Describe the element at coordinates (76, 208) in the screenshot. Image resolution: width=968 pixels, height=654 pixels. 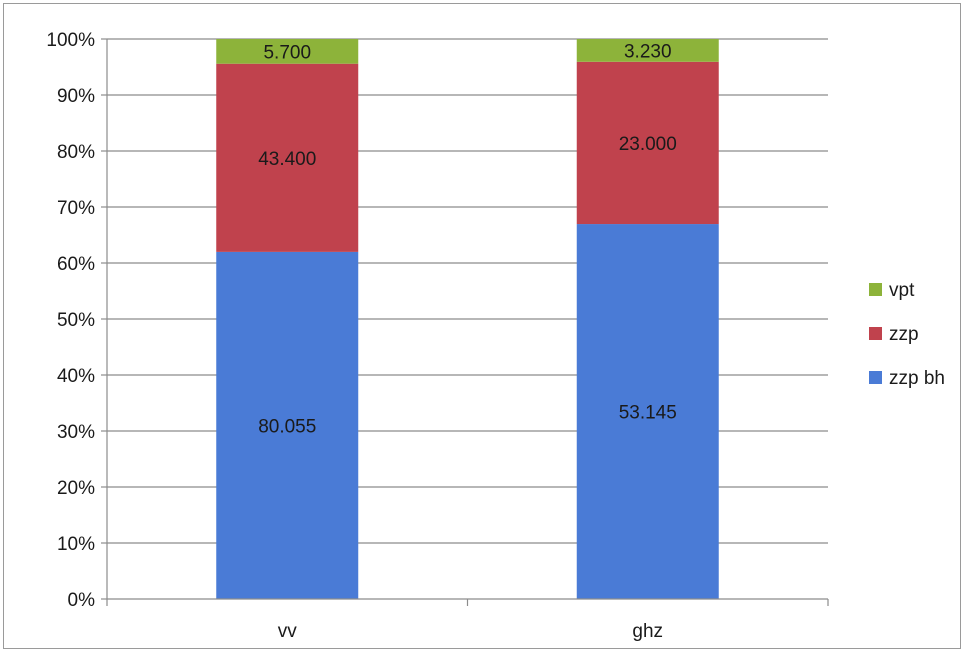
I see `y-tick-label-7: 70%` at that location.